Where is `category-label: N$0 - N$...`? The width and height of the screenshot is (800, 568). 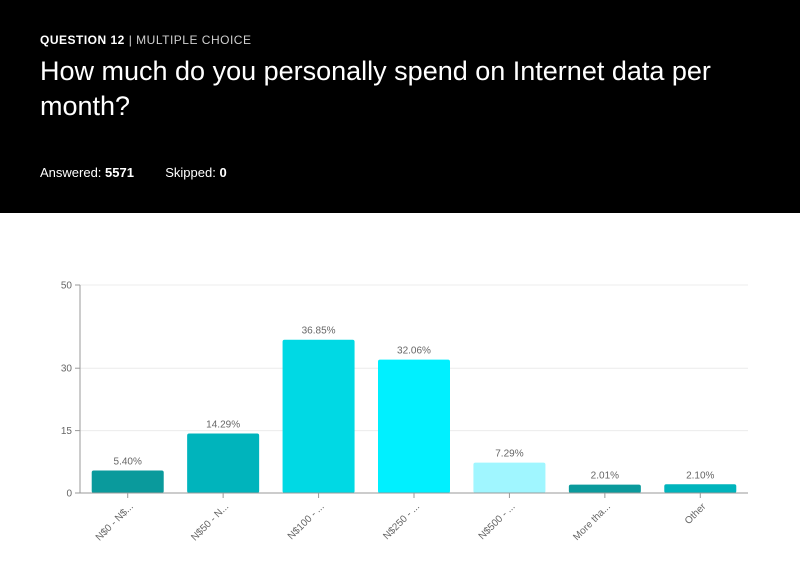
category-label: N$0 - N$... is located at coordinates (115, 522).